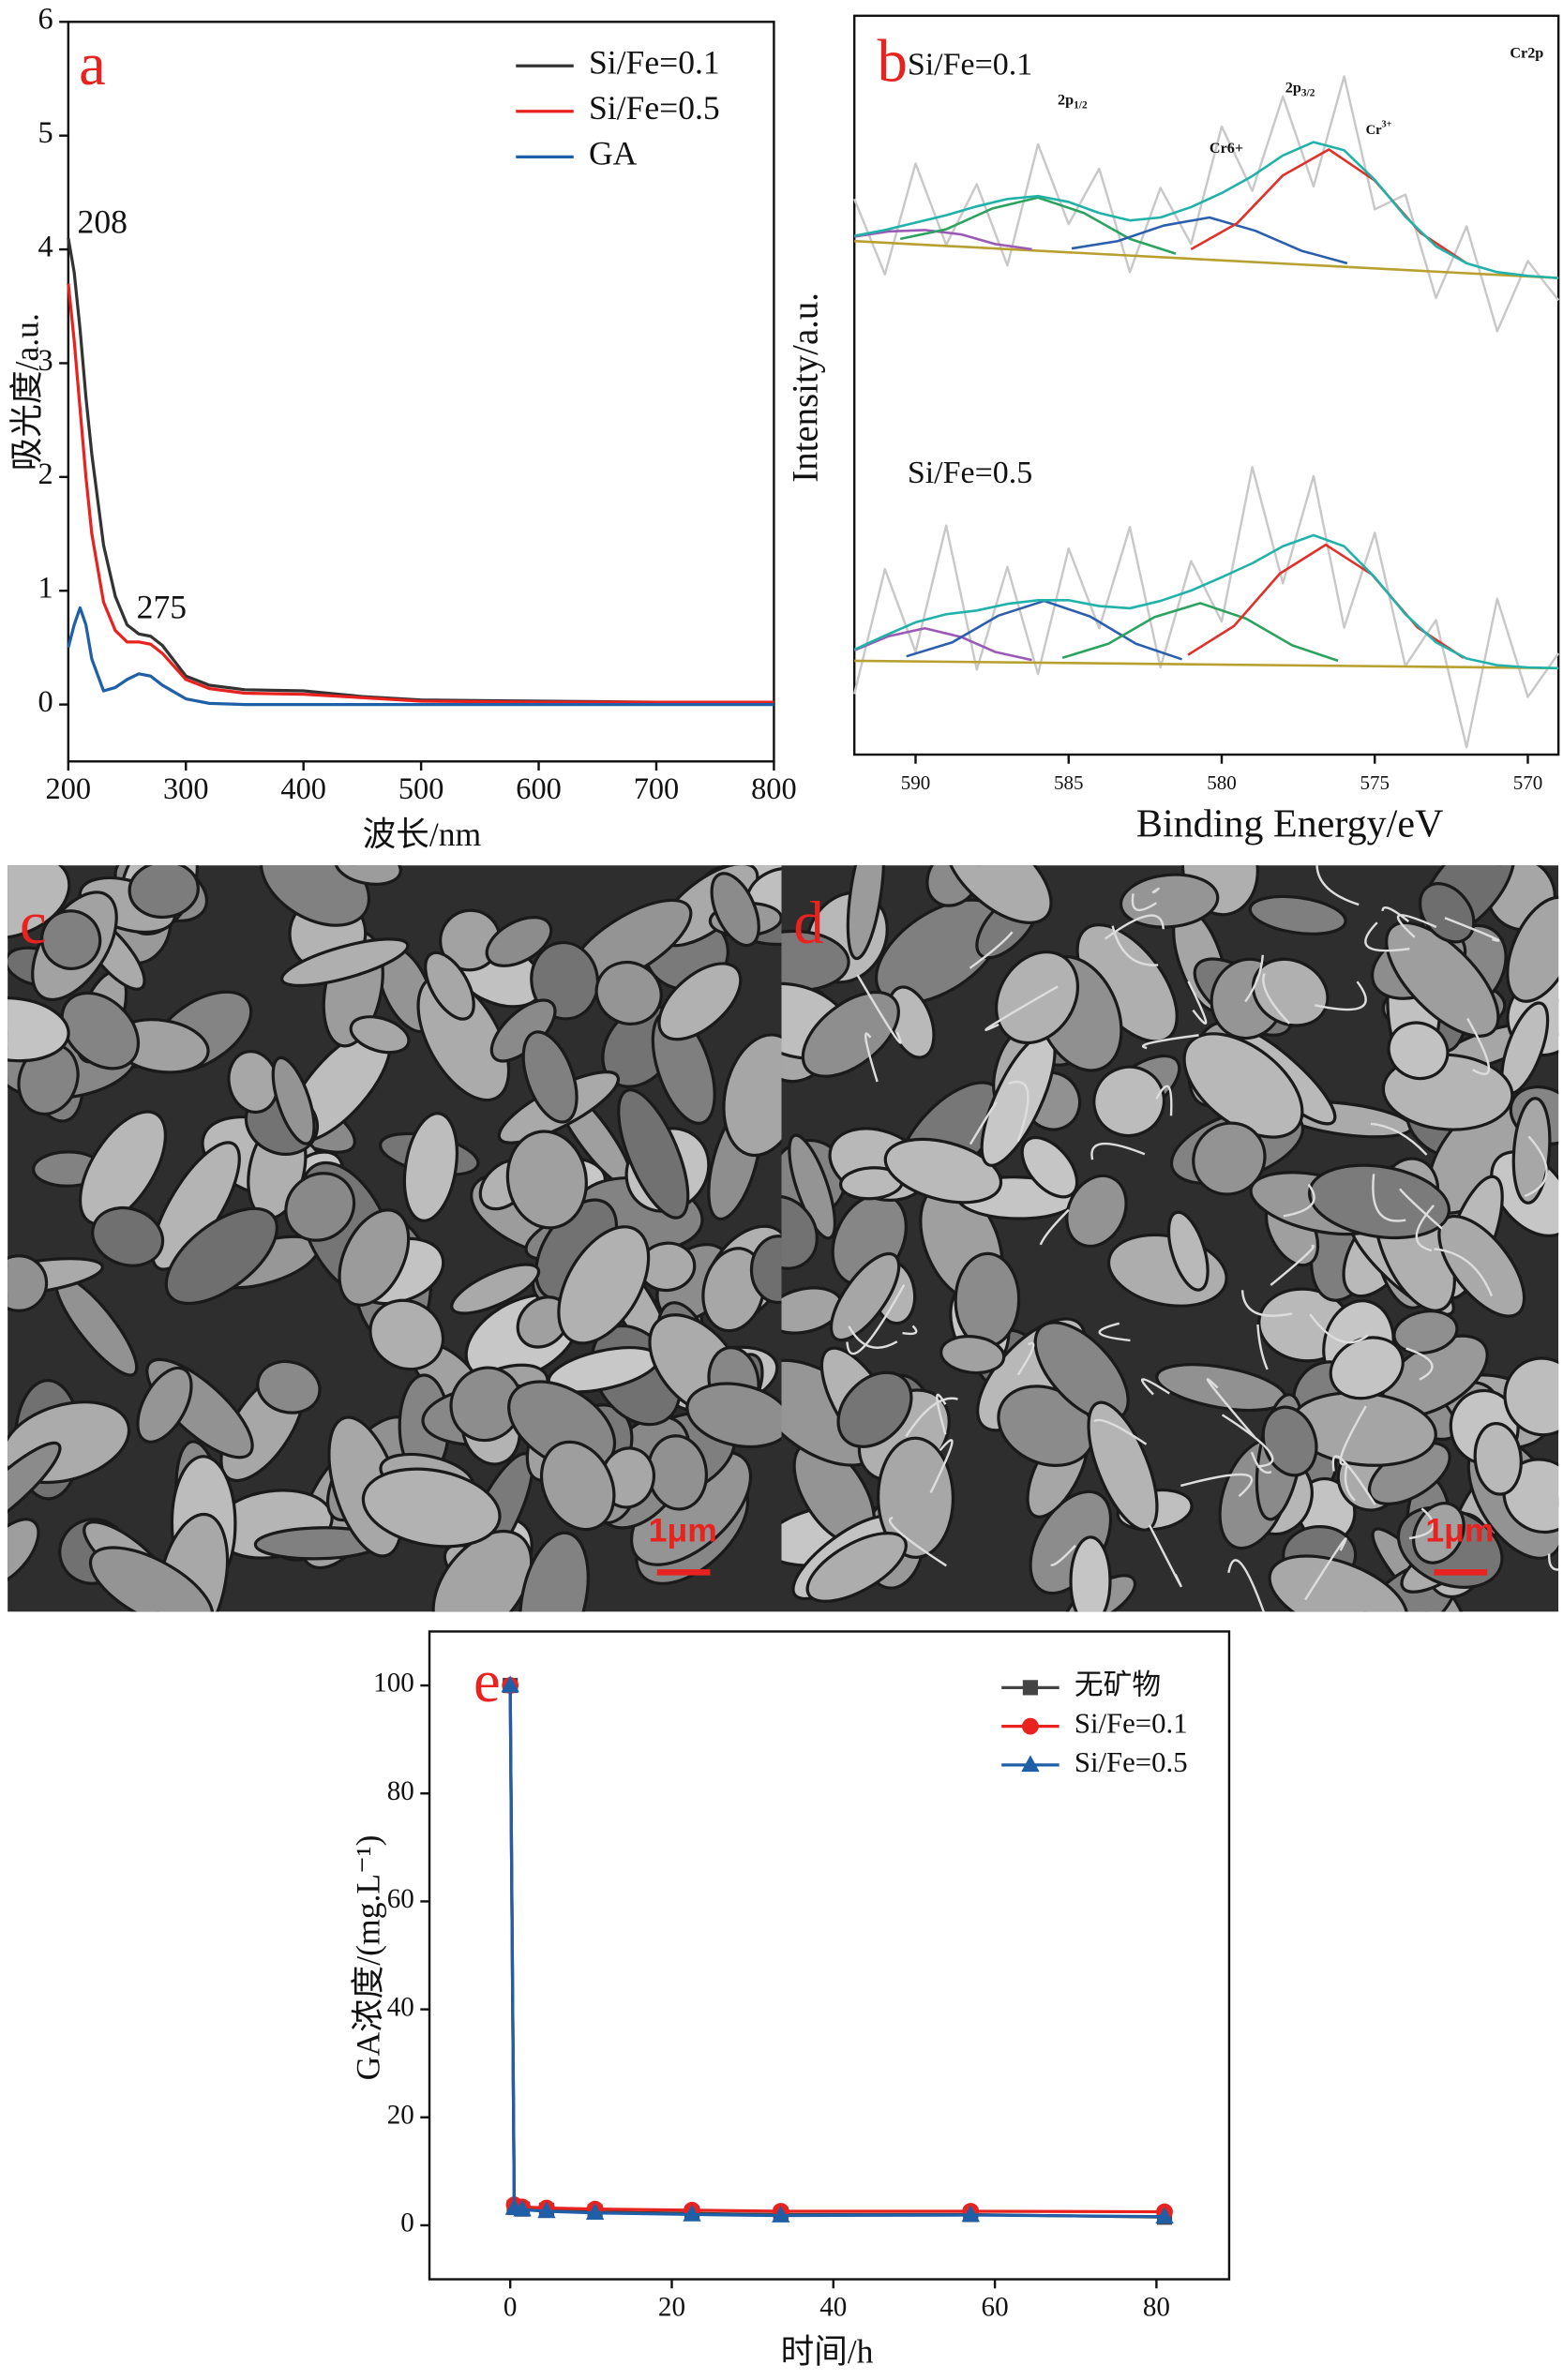 The image size is (1563, 2380). Describe the element at coordinates (1222, 782) in the screenshot. I see `x-tick-label: 580` at that location.